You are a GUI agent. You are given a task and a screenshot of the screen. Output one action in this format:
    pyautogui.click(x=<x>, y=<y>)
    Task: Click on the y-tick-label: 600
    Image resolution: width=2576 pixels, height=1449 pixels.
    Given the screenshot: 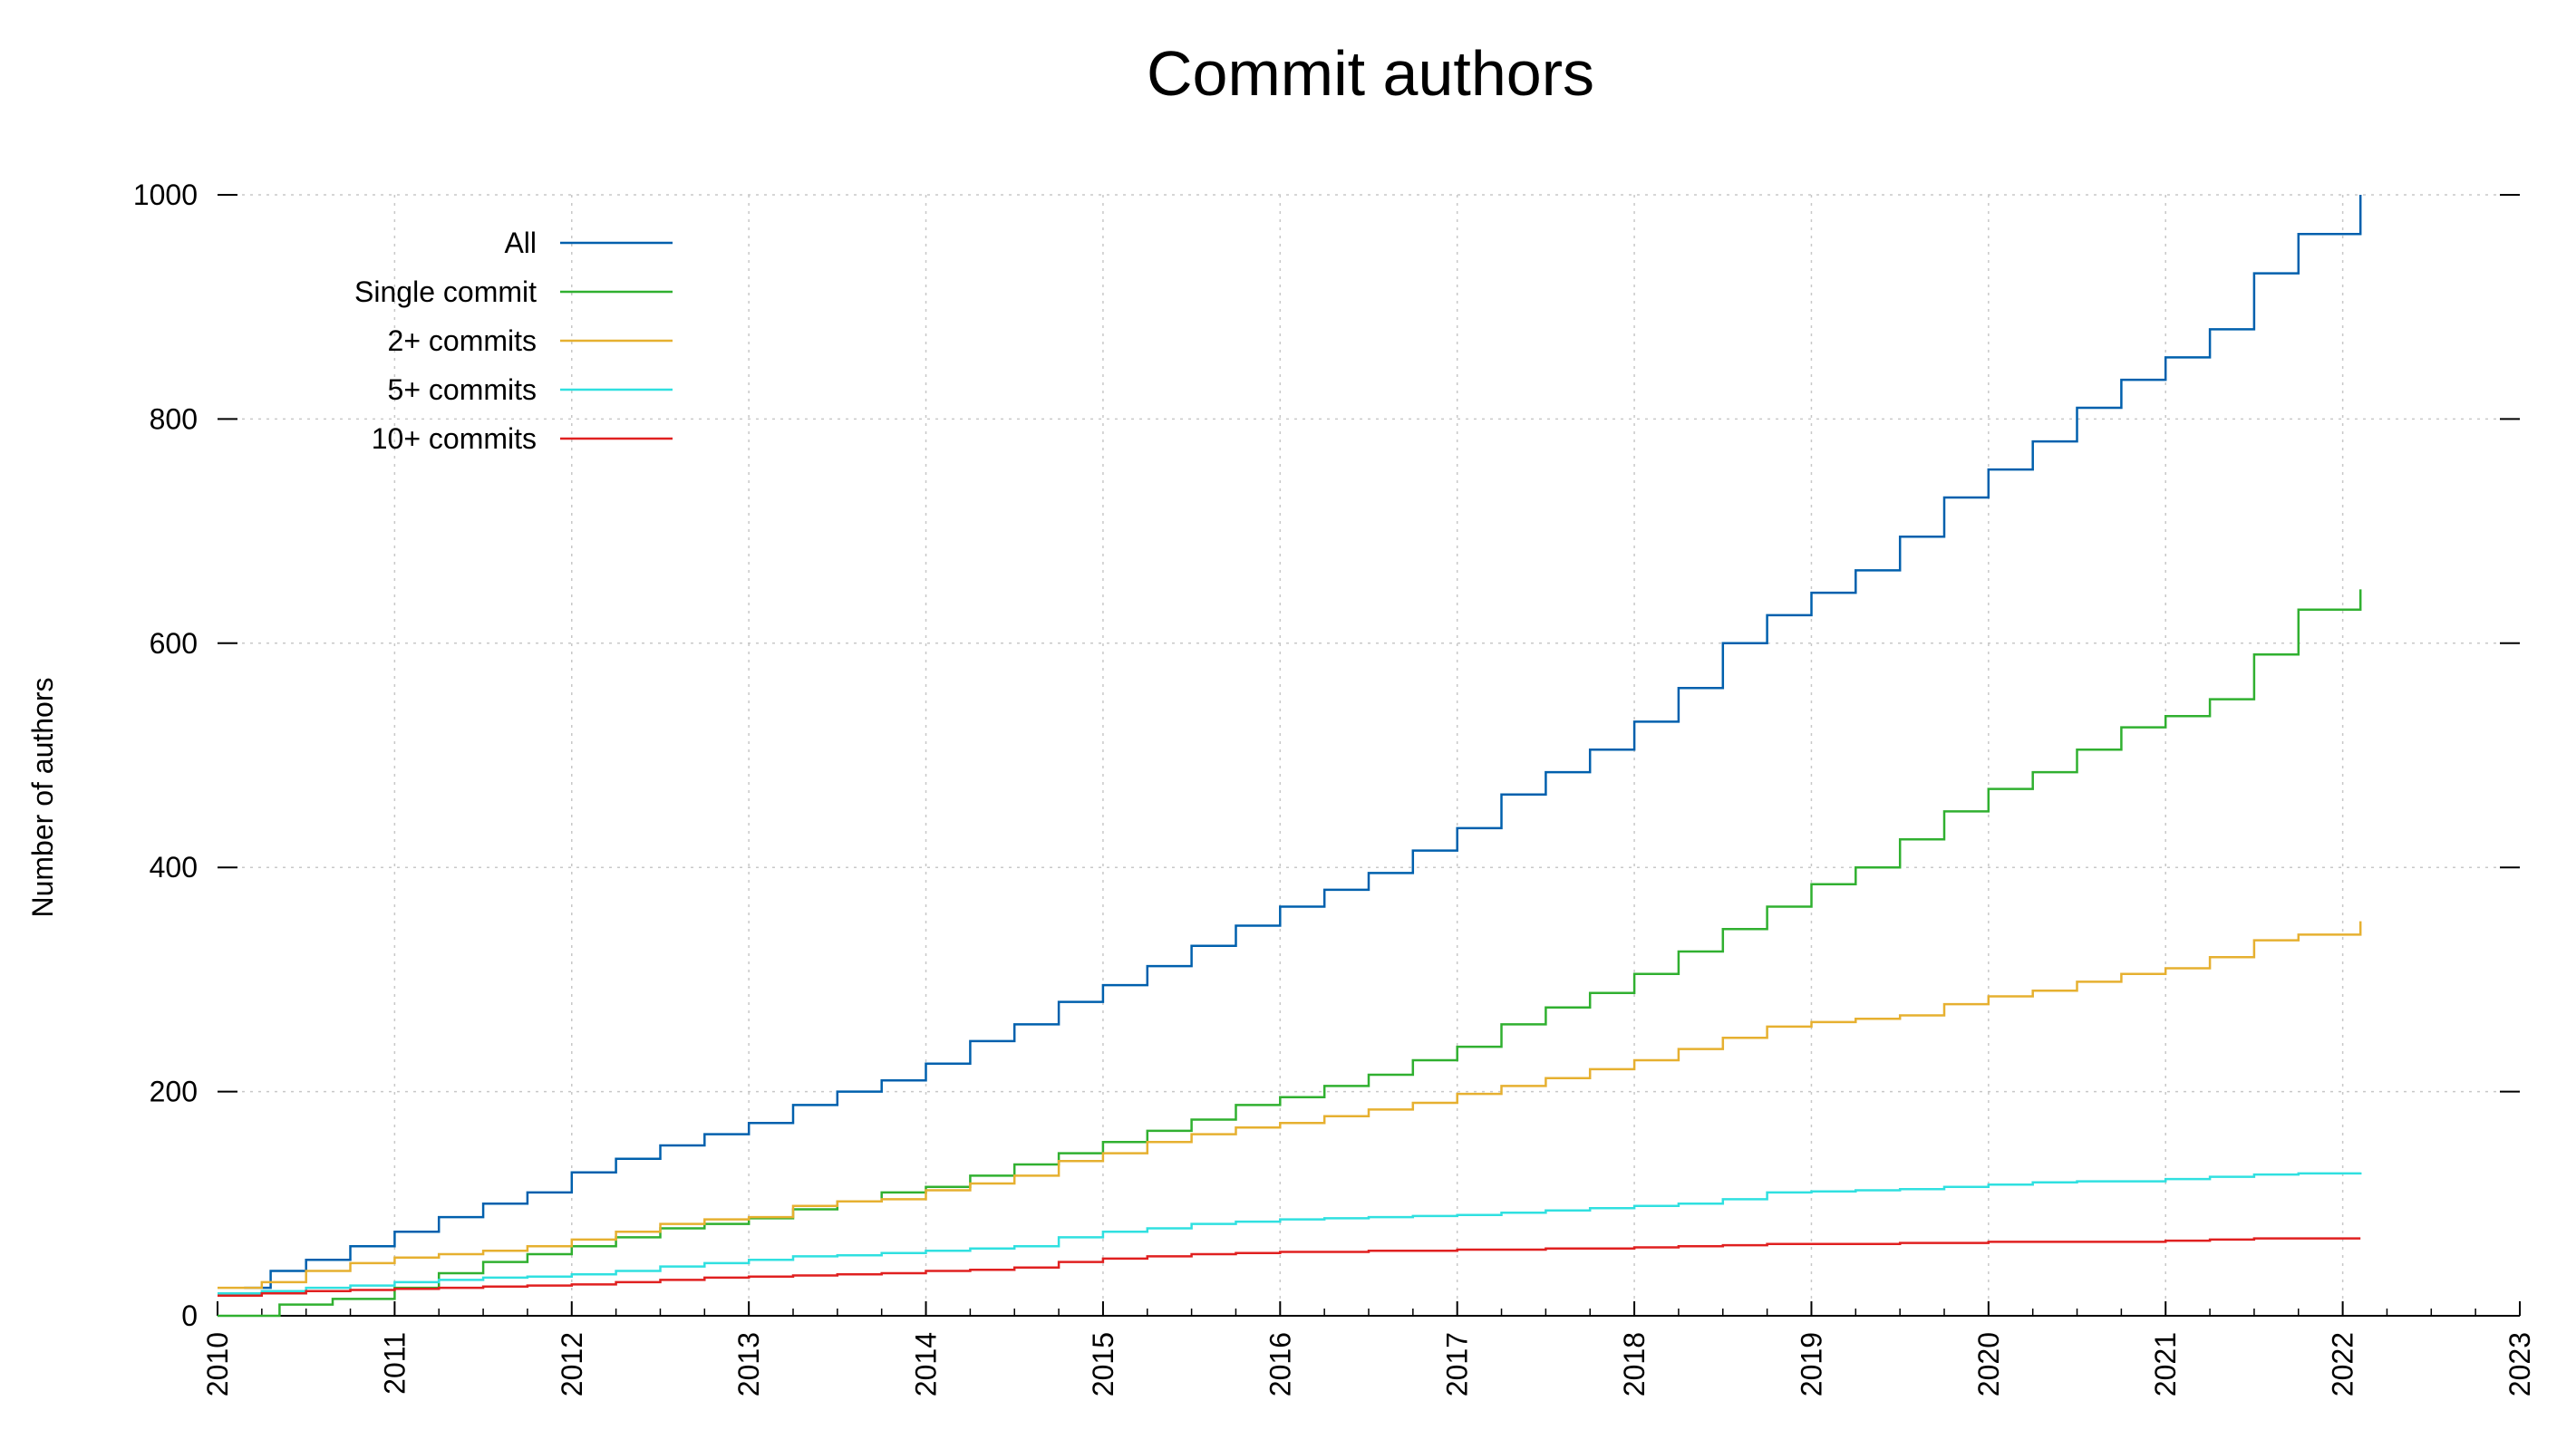 What is the action you would take?
    pyautogui.click(x=174, y=643)
    